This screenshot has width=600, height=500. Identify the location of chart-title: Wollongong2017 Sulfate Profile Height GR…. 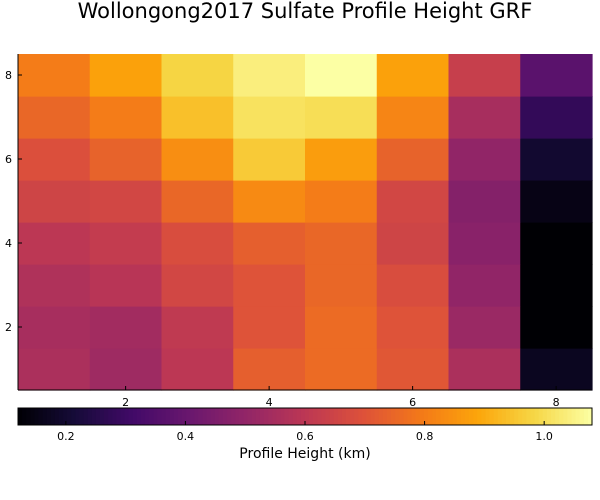
(305, 11).